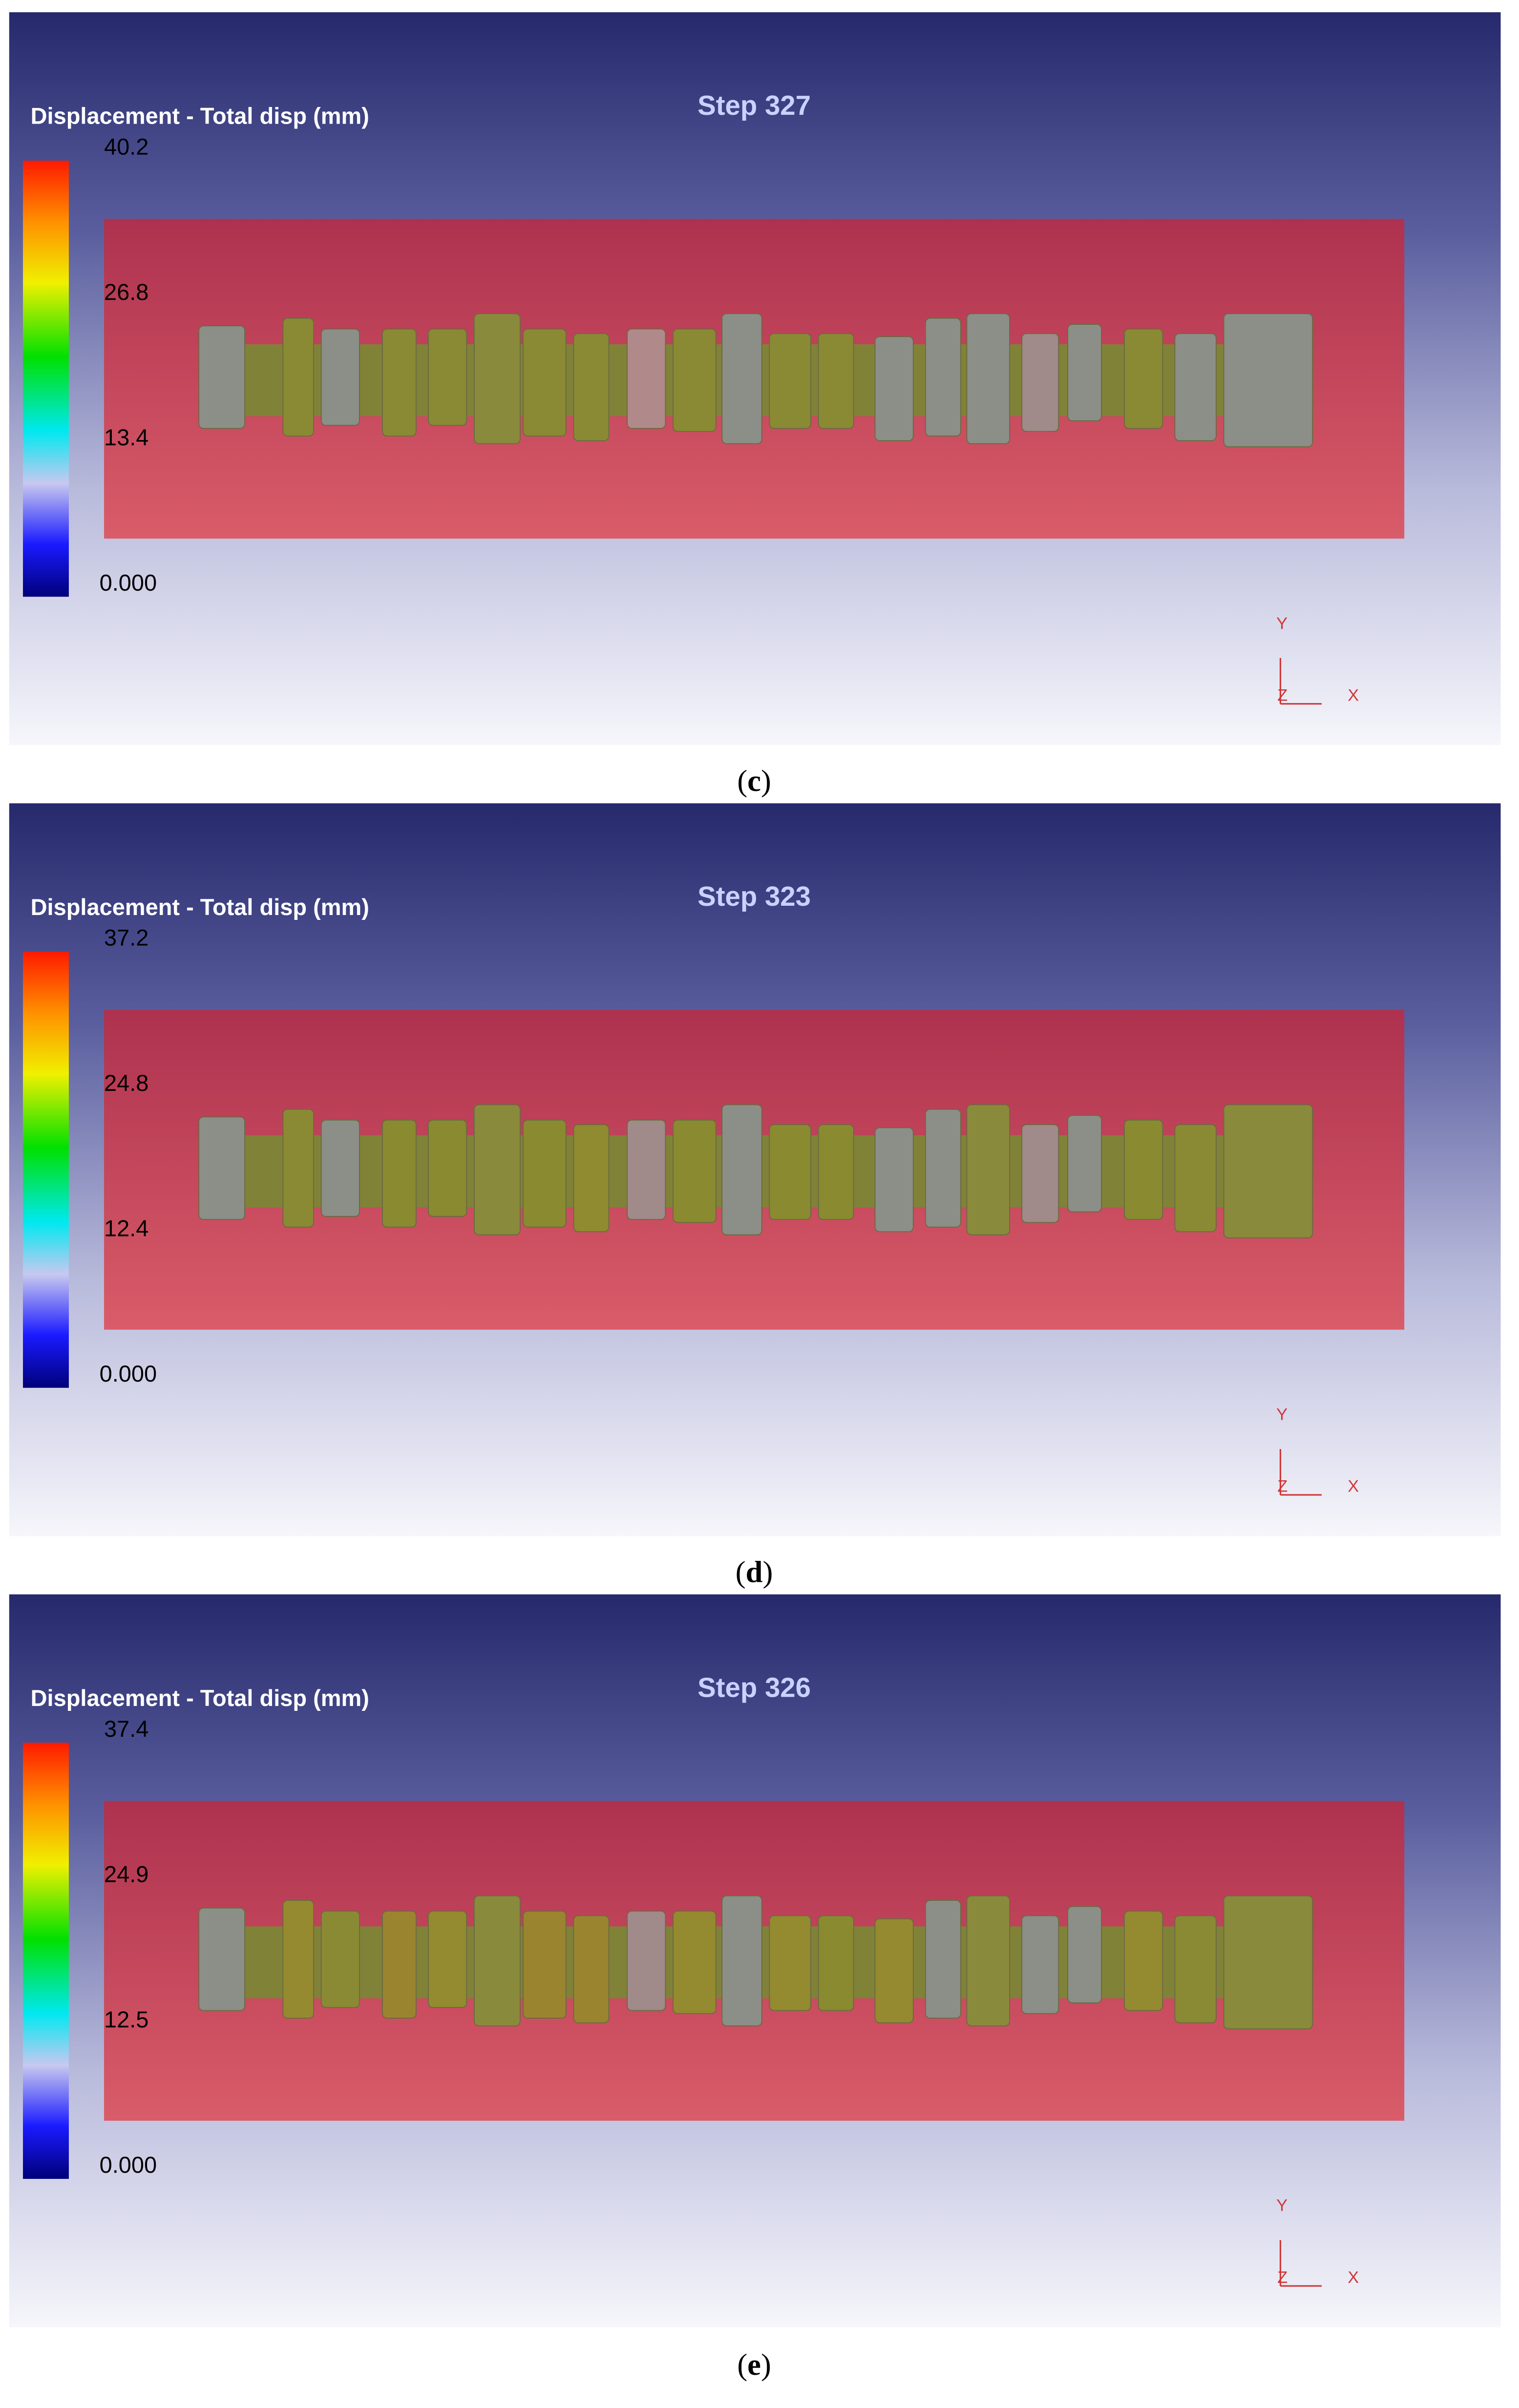 Image resolution: width=1519 pixels, height=2408 pixels. What do you see at coordinates (126, 1228) in the screenshot?
I see `legend-tick-label: 12.4` at bounding box center [126, 1228].